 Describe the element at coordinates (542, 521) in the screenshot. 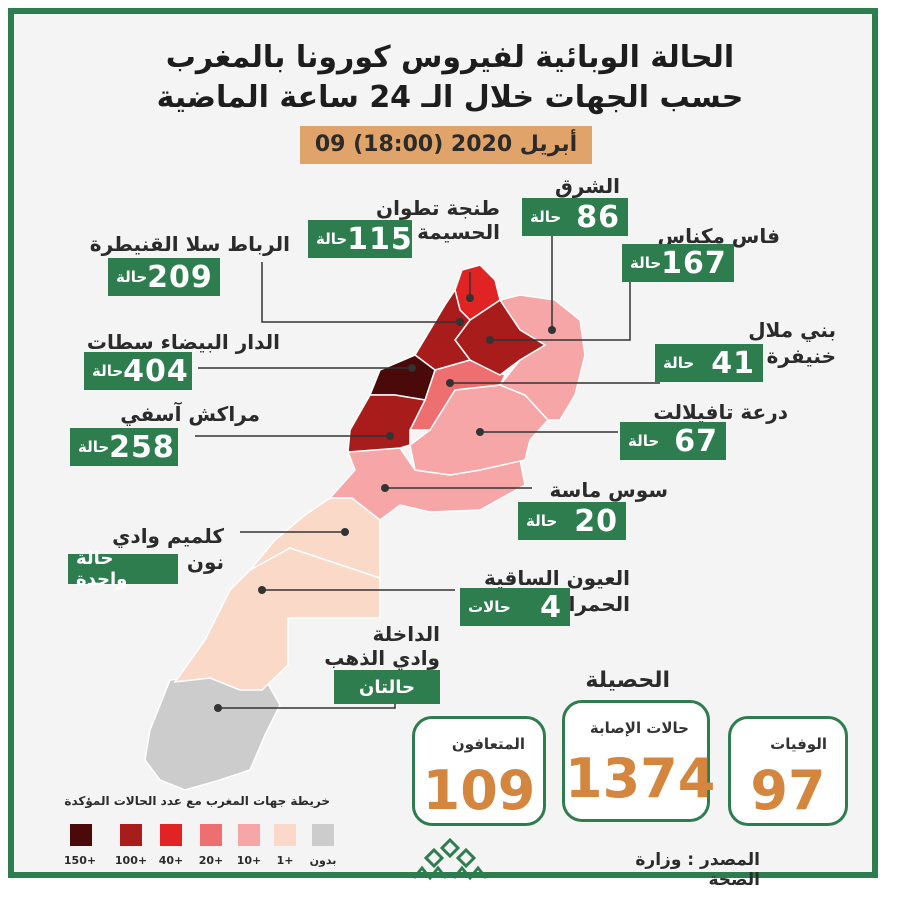

I see `region-unit-souss: حالة` at that location.